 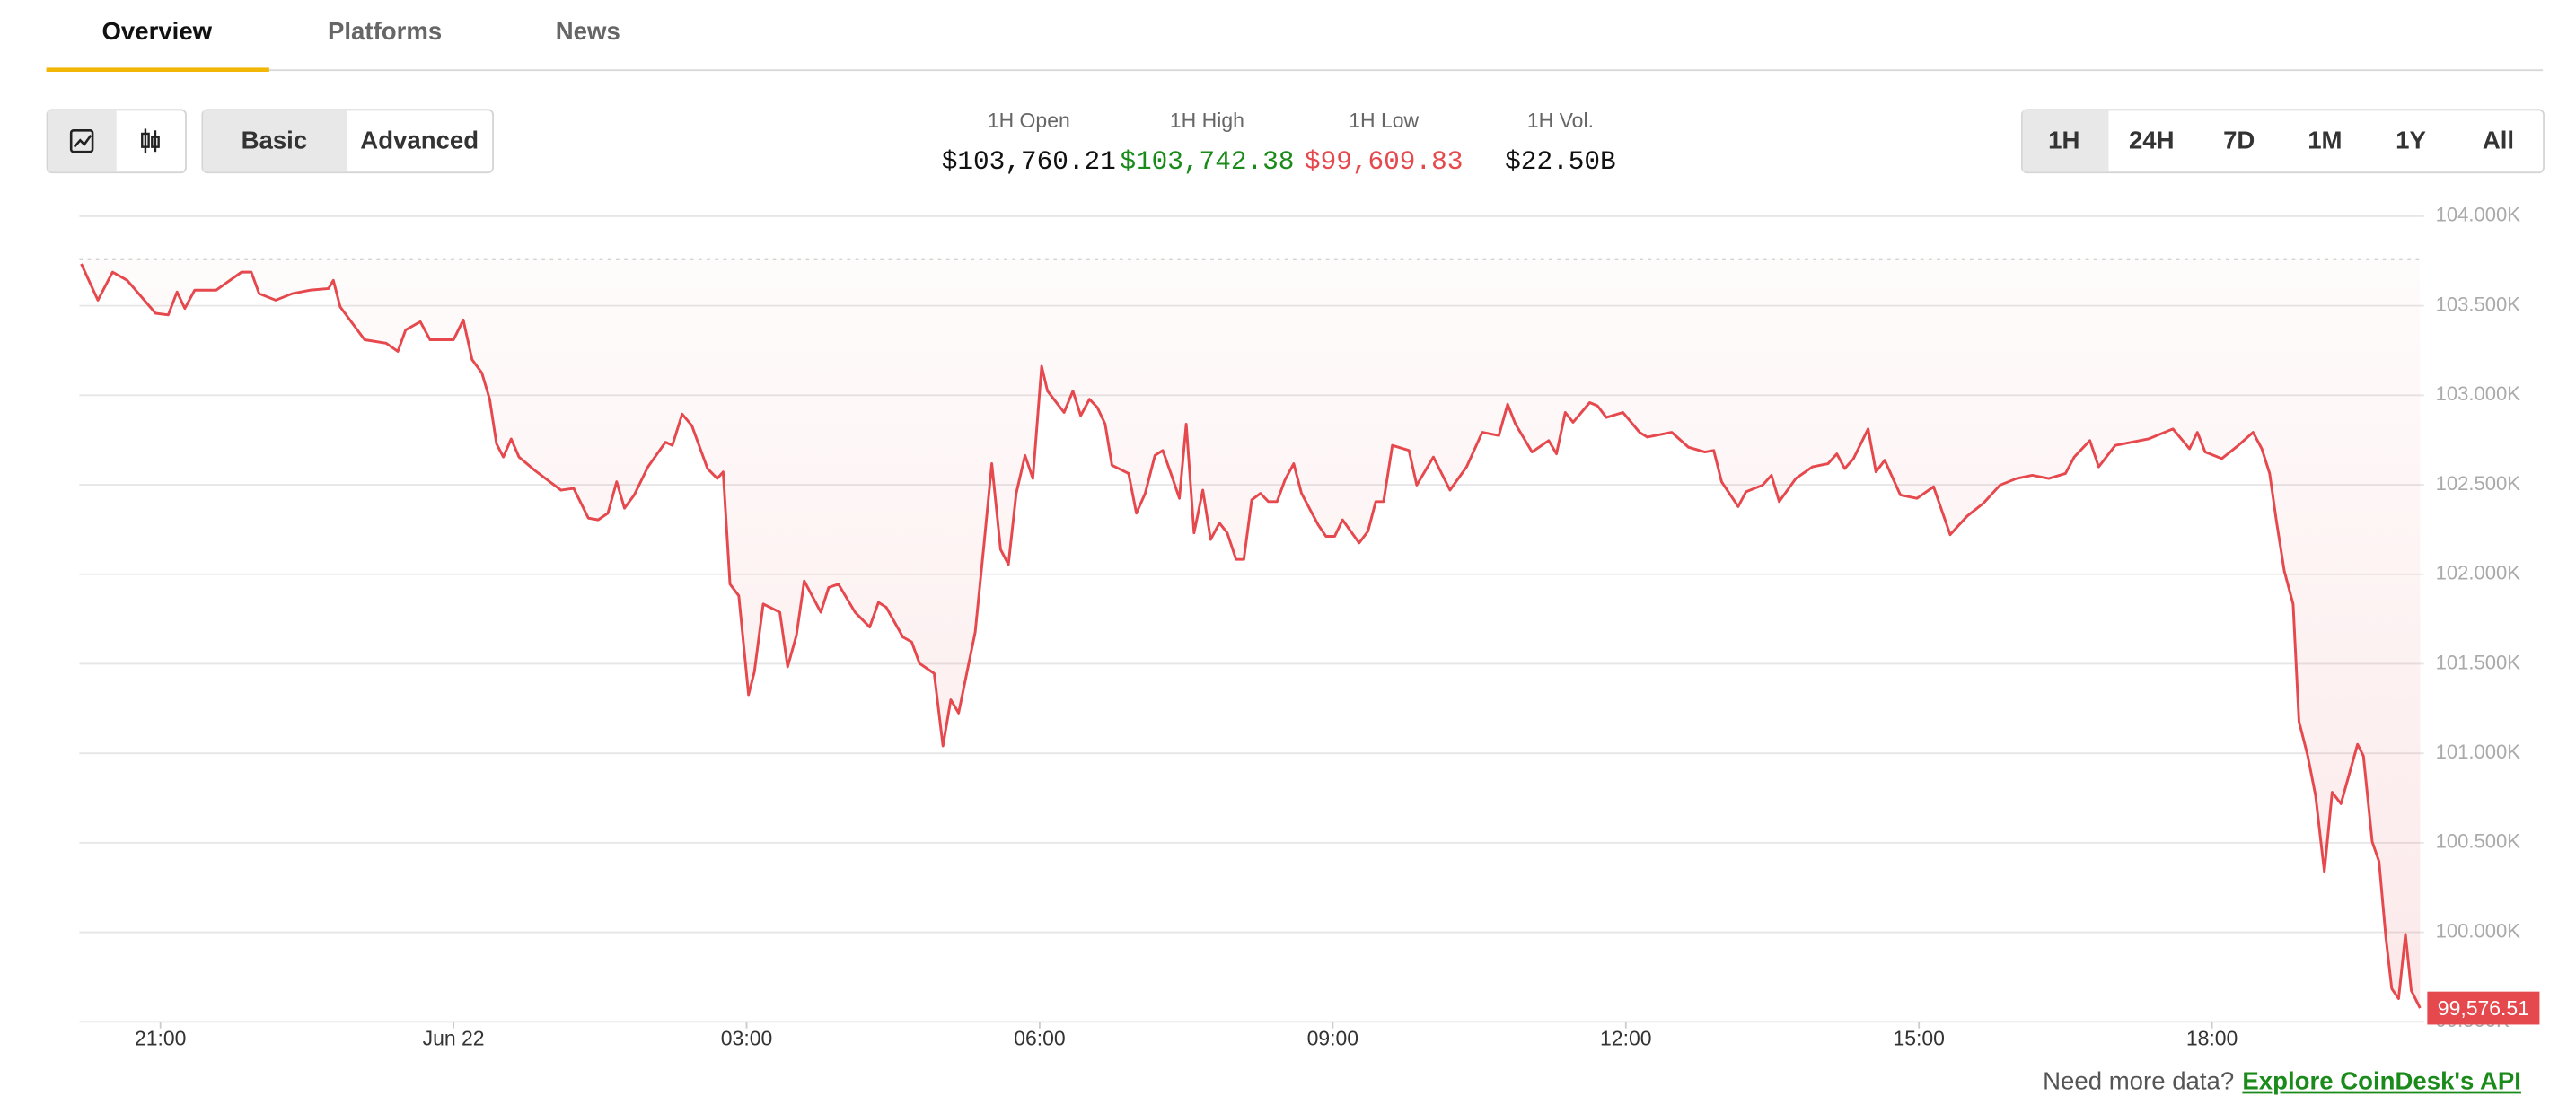 What do you see at coordinates (160, 1038) in the screenshot?
I see `x-tick-label: 21:00` at bounding box center [160, 1038].